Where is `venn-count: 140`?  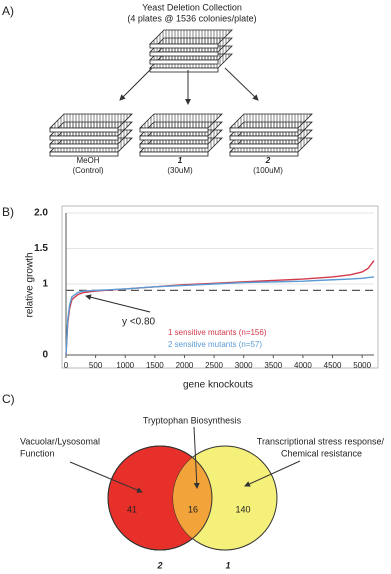 venn-count: 140 is located at coordinates (242, 509).